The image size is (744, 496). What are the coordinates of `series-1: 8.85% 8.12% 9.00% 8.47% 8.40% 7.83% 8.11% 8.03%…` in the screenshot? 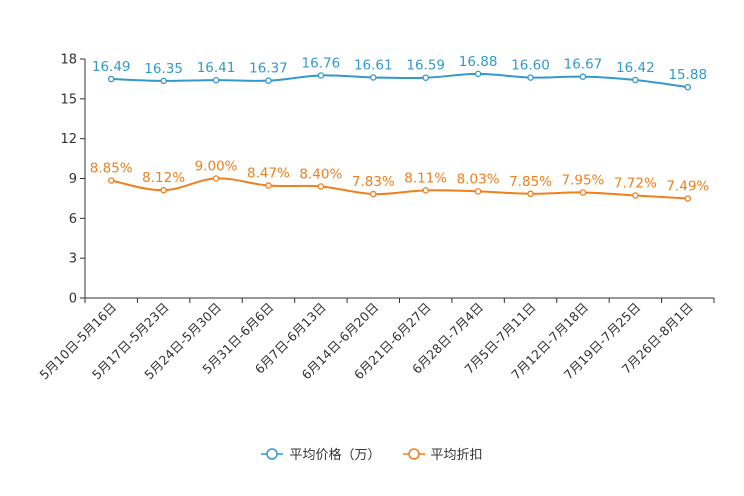 It's located at (399, 180).